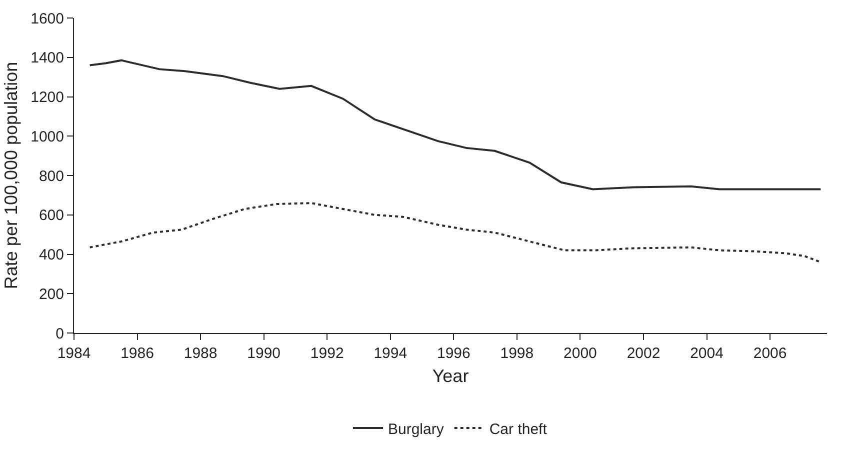 This screenshot has height=455, width=842. Describe the element at coordinates (391, 353) in the screenshot. I see `x-tick-label: 1994` at that location.